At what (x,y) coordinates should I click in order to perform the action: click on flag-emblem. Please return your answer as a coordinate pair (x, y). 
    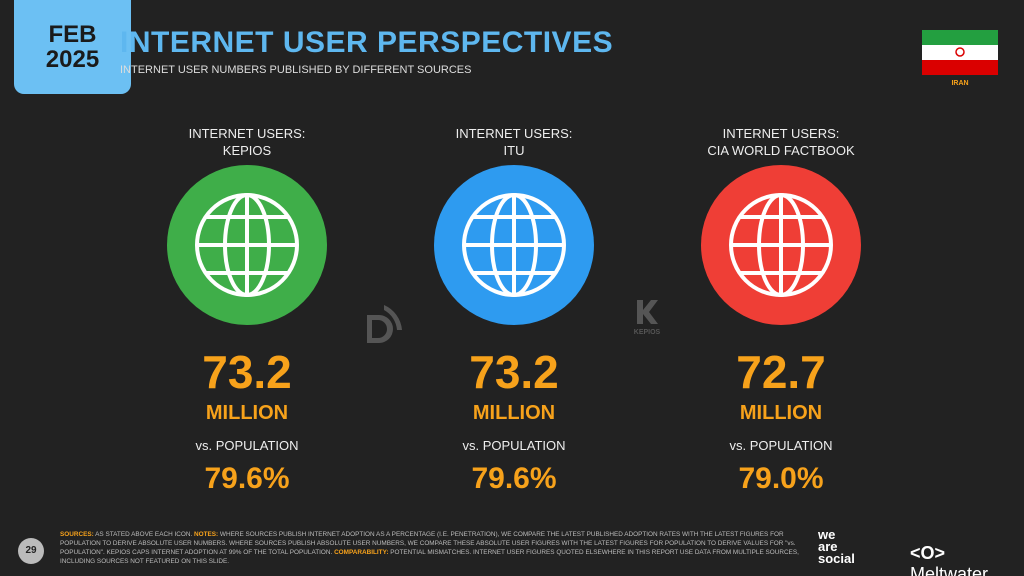
    Looking at the image, I should click on (960, 52).